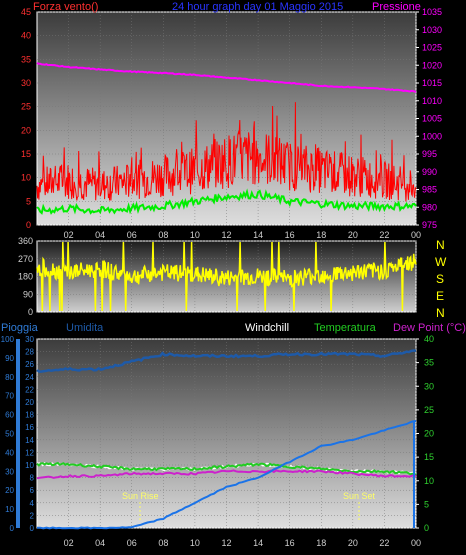 The height and width of the screenshot is (555, 466). What do you see at coordinates (226, 276) in the screenshot?
I see `series-wind-direction` at bounding box center [226, 276].